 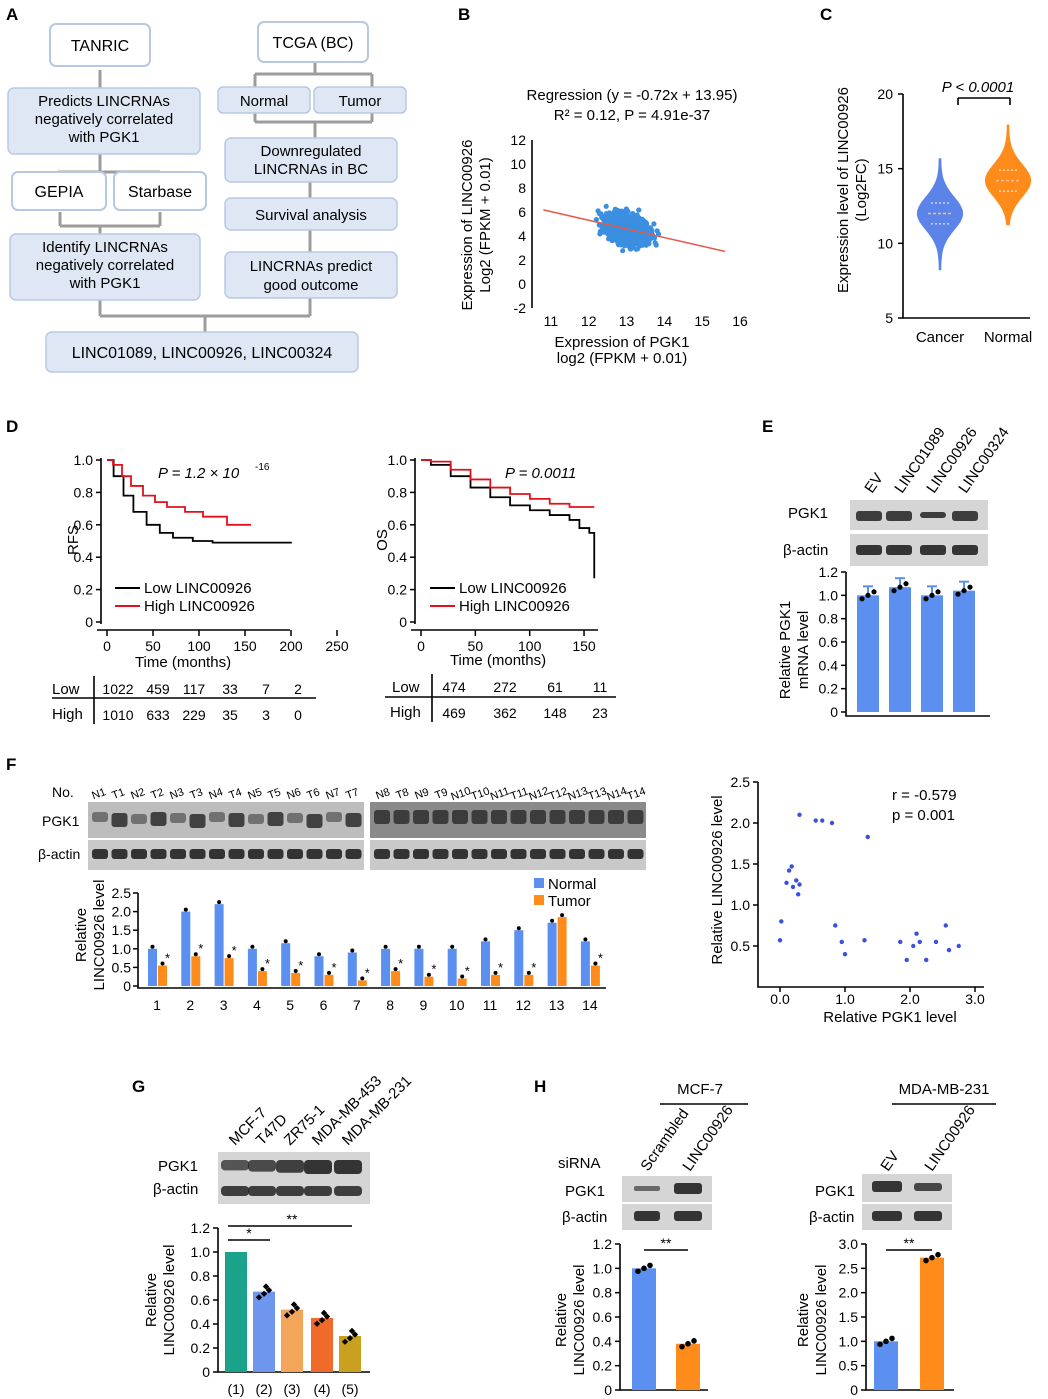 I want to click on h-right-actin-label: β-actin, so click(x=831, y=1217).